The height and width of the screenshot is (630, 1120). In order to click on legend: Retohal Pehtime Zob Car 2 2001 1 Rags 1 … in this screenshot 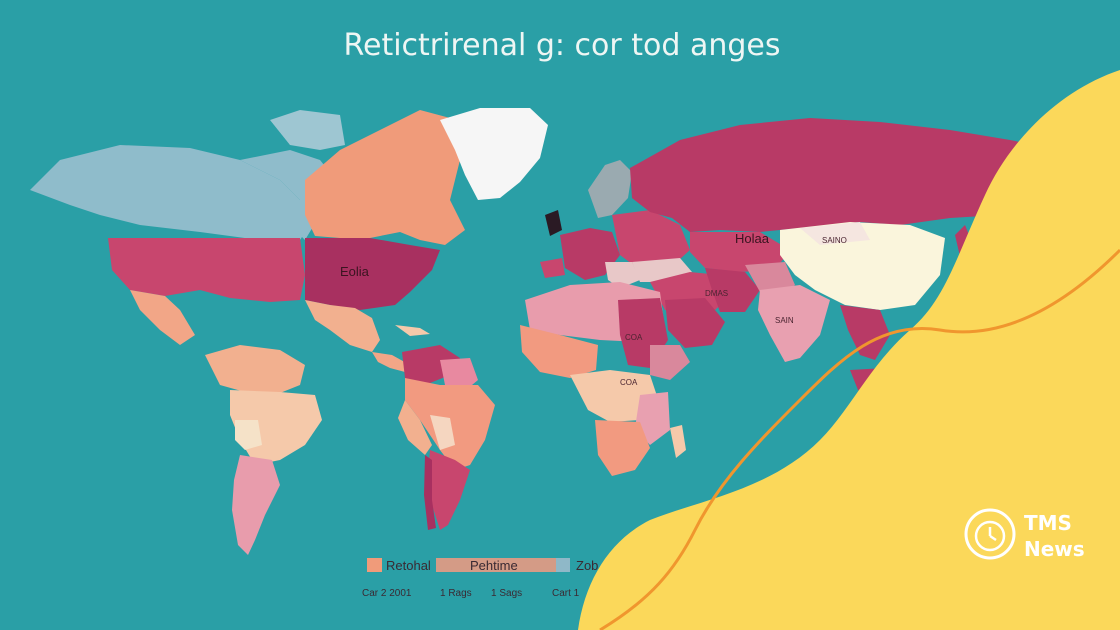, I will do `click(480, 578)`.